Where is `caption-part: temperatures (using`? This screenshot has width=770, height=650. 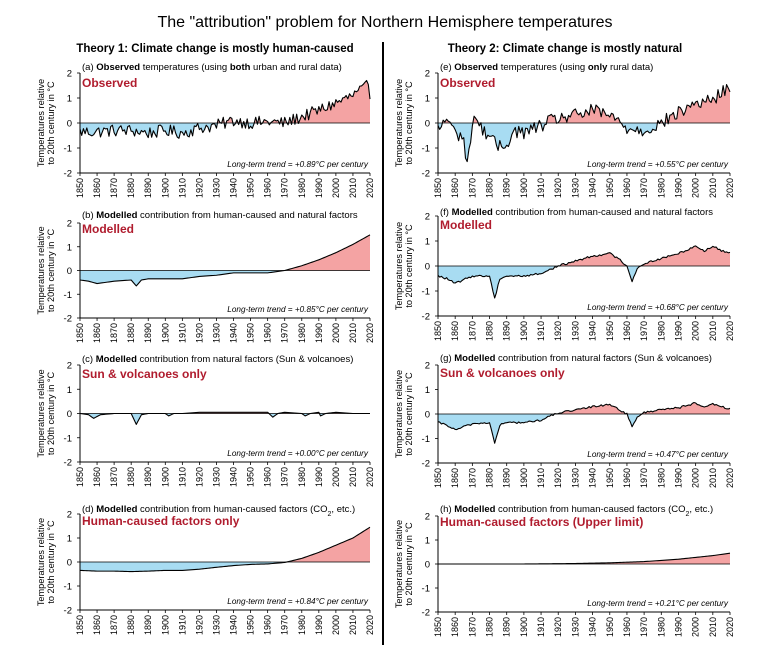
caption-part: temperatures (using is located at coordinates (185, 67).